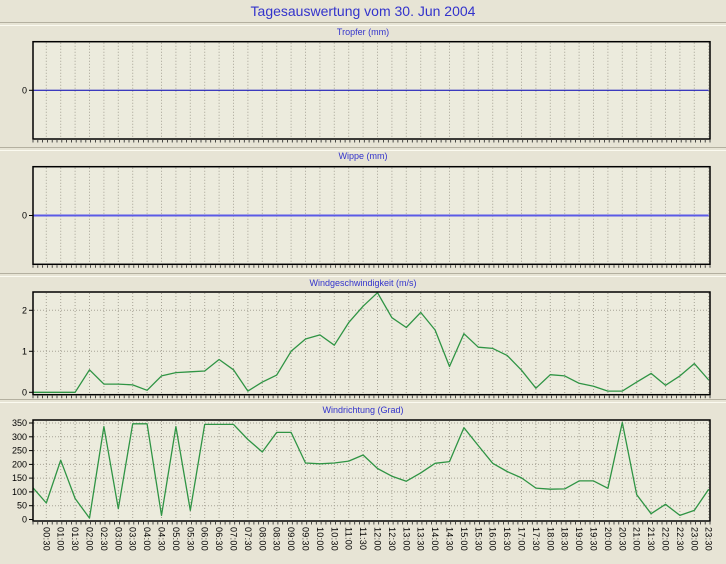 The image size is (726, 564). I want to click on x-tick-label: 19:30, so click(594, 539).